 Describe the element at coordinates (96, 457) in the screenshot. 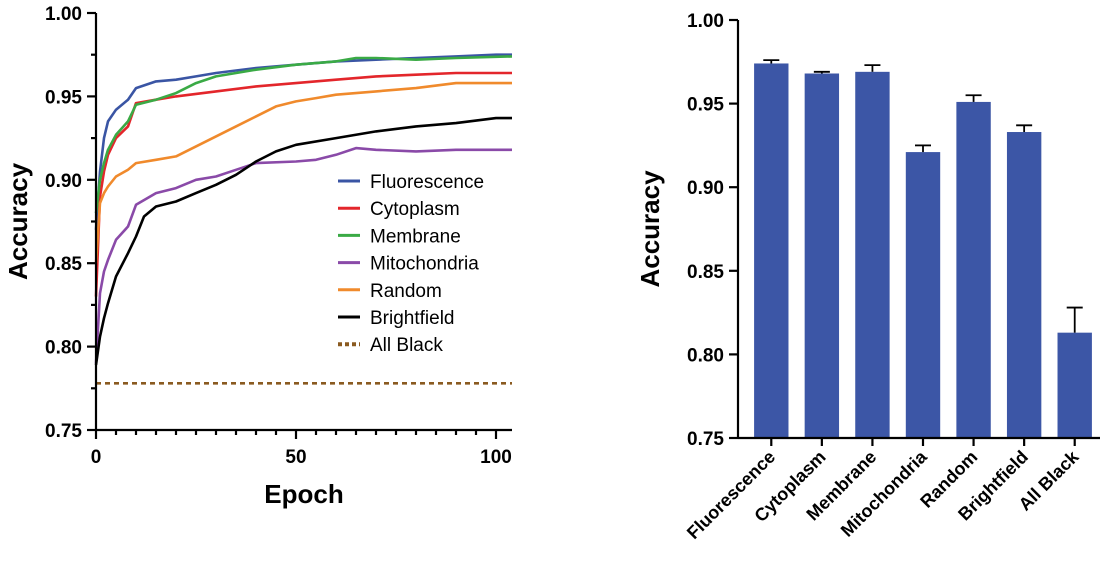

I see `x-tick-label: 0` at that location.